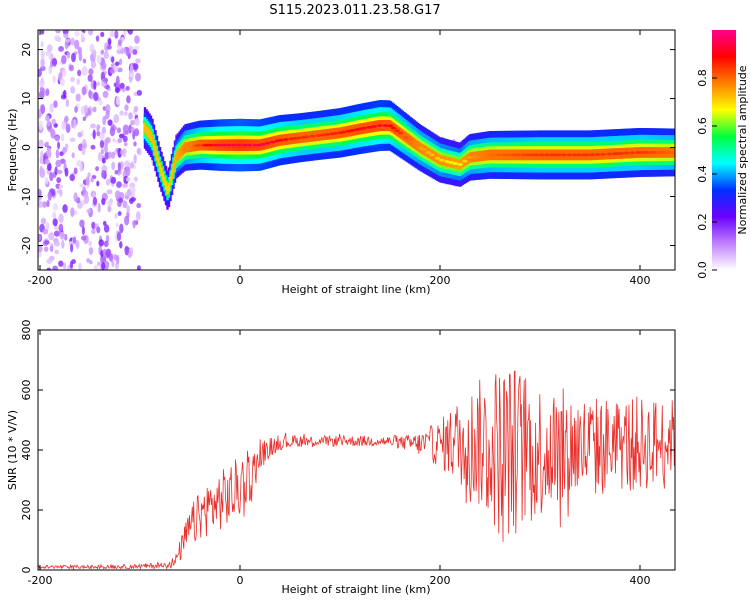  I want to click on spectrogram-xtick-label: 0, so click(240, 280).